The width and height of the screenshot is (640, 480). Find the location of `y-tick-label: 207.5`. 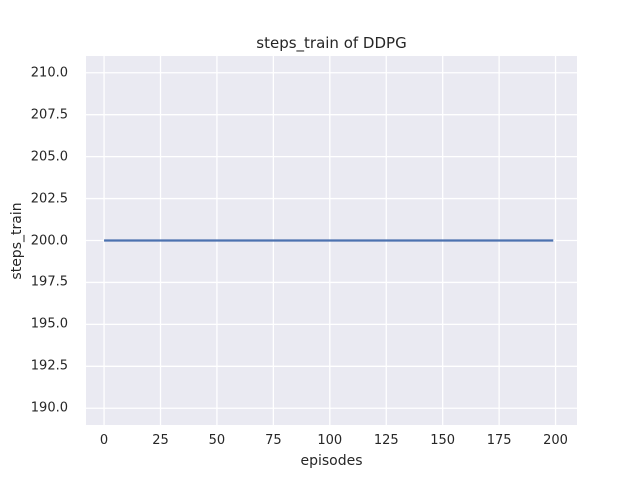

y-tick-label: 207.5 is located at coordinates (49, 115).